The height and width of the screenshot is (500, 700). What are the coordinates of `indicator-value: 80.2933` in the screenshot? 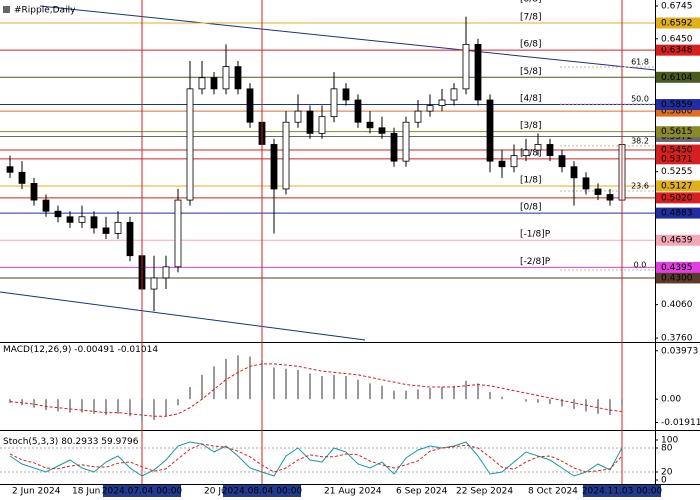 It's located at (79, 442).